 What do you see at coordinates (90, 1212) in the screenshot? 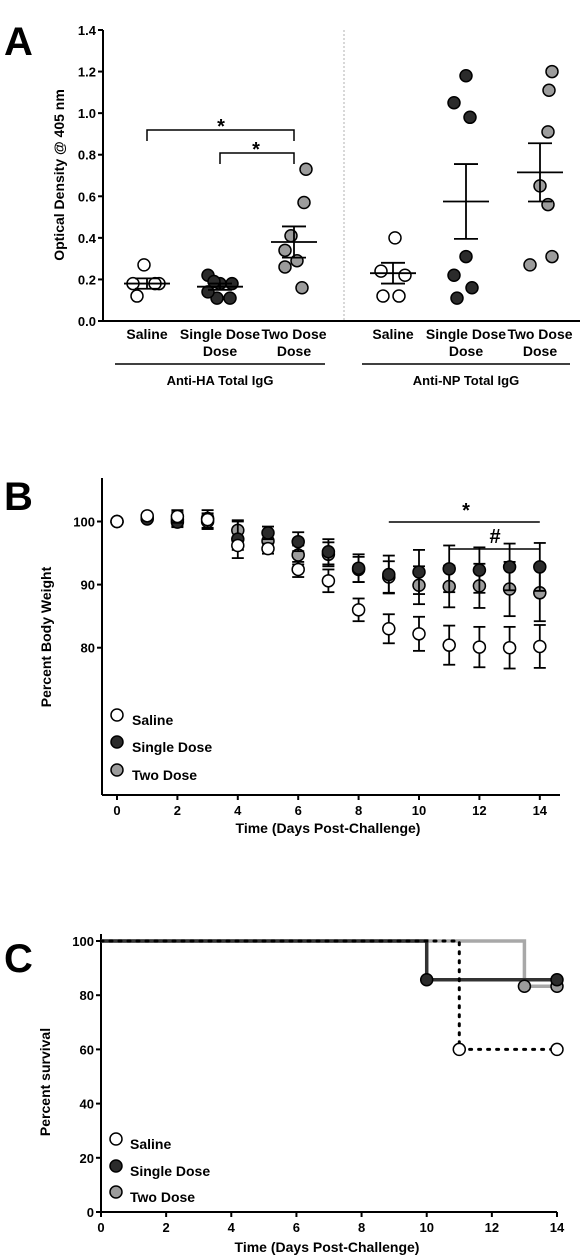
I see `panel-c-y-tick-label: 0` at bounding box center [90, 1212].